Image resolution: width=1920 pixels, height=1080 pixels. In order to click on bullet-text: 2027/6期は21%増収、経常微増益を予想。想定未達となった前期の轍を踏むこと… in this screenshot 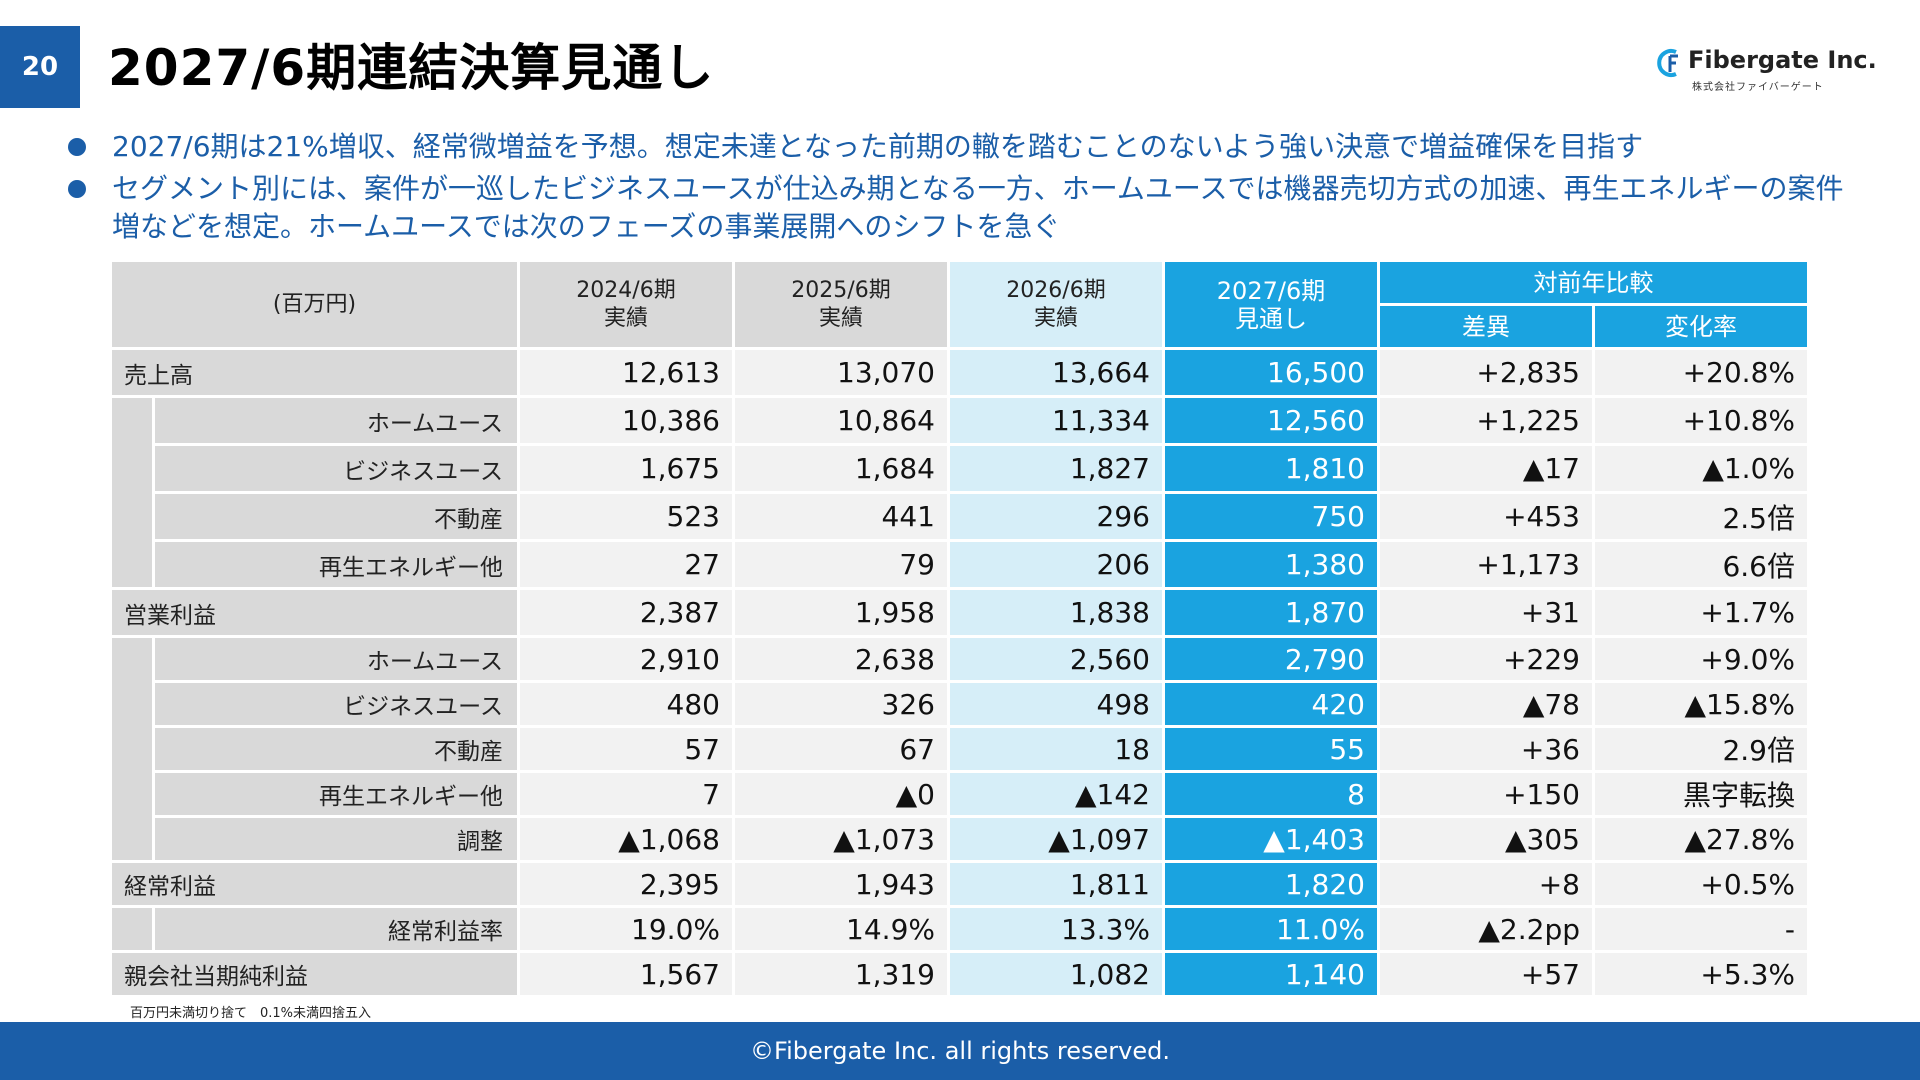, I will do `click(878, 146)`.